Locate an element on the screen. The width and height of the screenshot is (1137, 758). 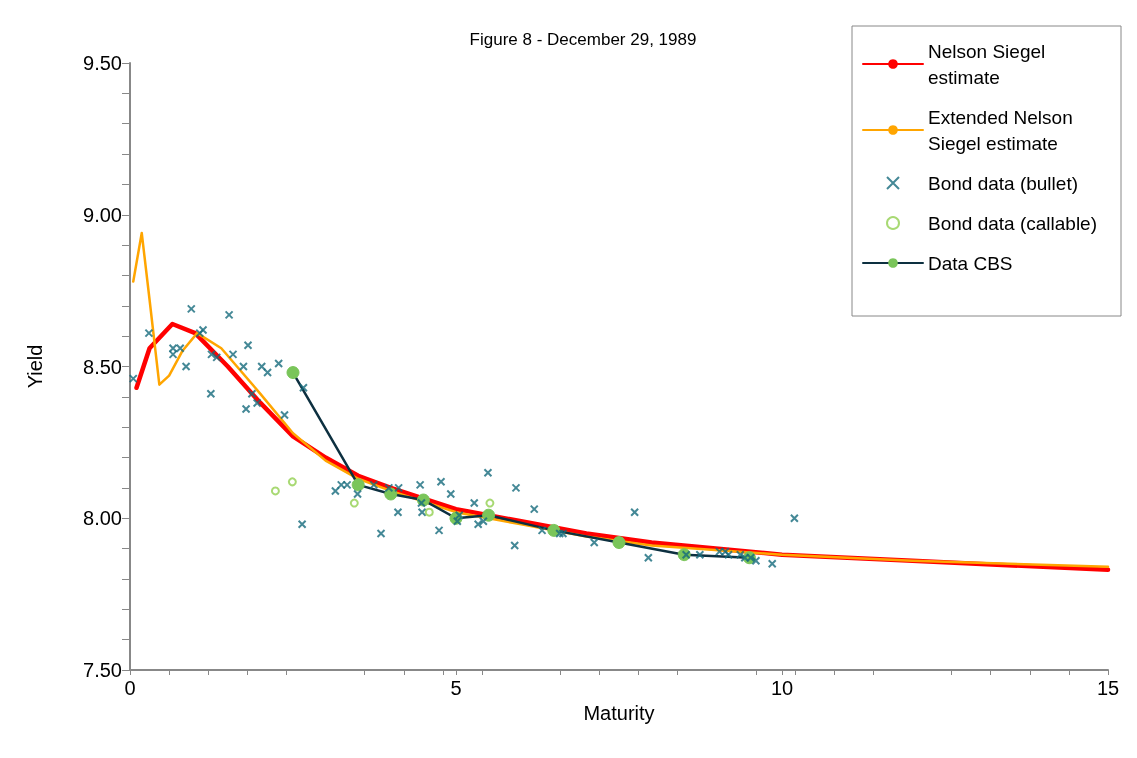
y-tick-label: 7.50 is located at coordinates (102, 670).